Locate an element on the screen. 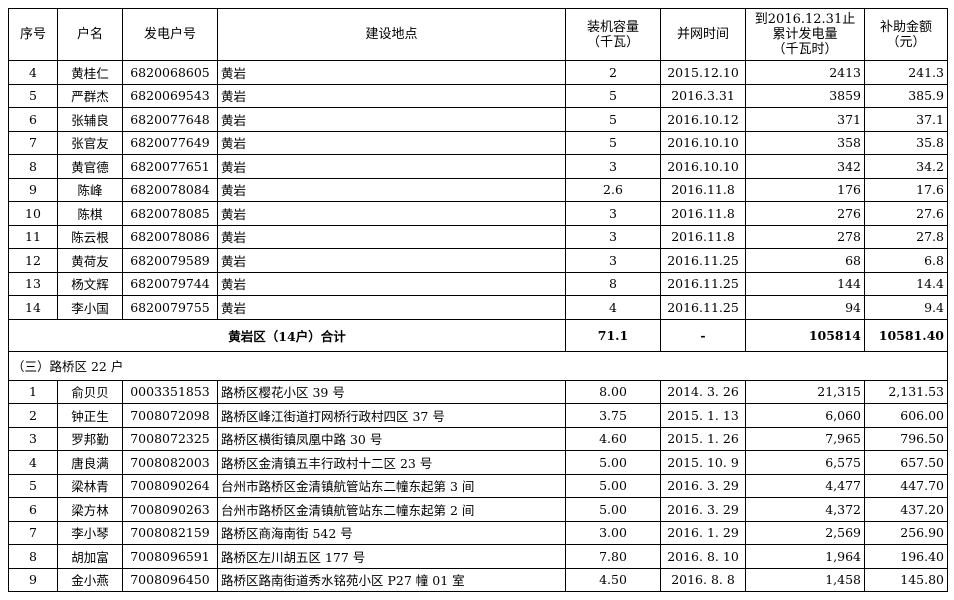 The image size is (954, 600). cell-account: 7008082003 is located at coordinates (170, 462).